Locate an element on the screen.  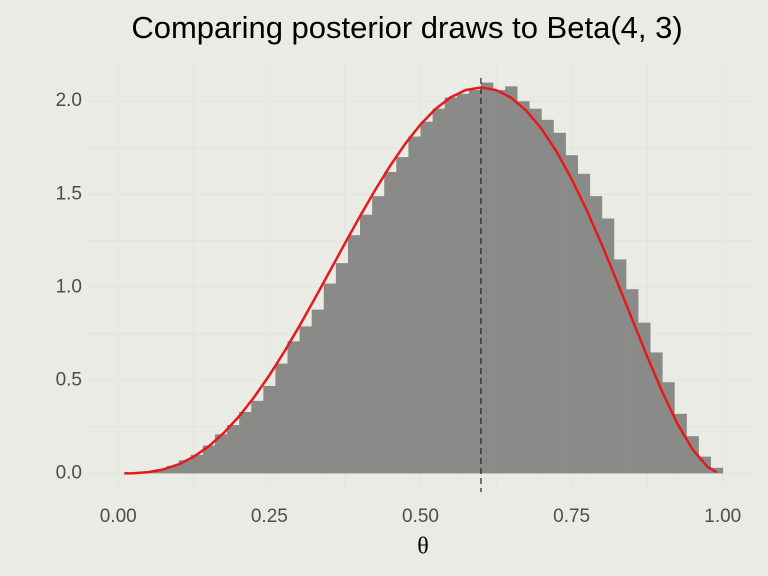
x-tick-label: 0.75 is located at coordinates (571, 516).